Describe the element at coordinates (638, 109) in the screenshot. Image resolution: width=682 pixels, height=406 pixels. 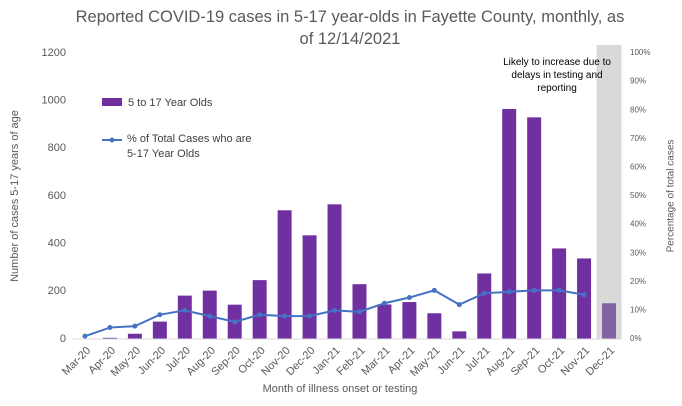
I see `y2-tick-label: 80%` at that location.